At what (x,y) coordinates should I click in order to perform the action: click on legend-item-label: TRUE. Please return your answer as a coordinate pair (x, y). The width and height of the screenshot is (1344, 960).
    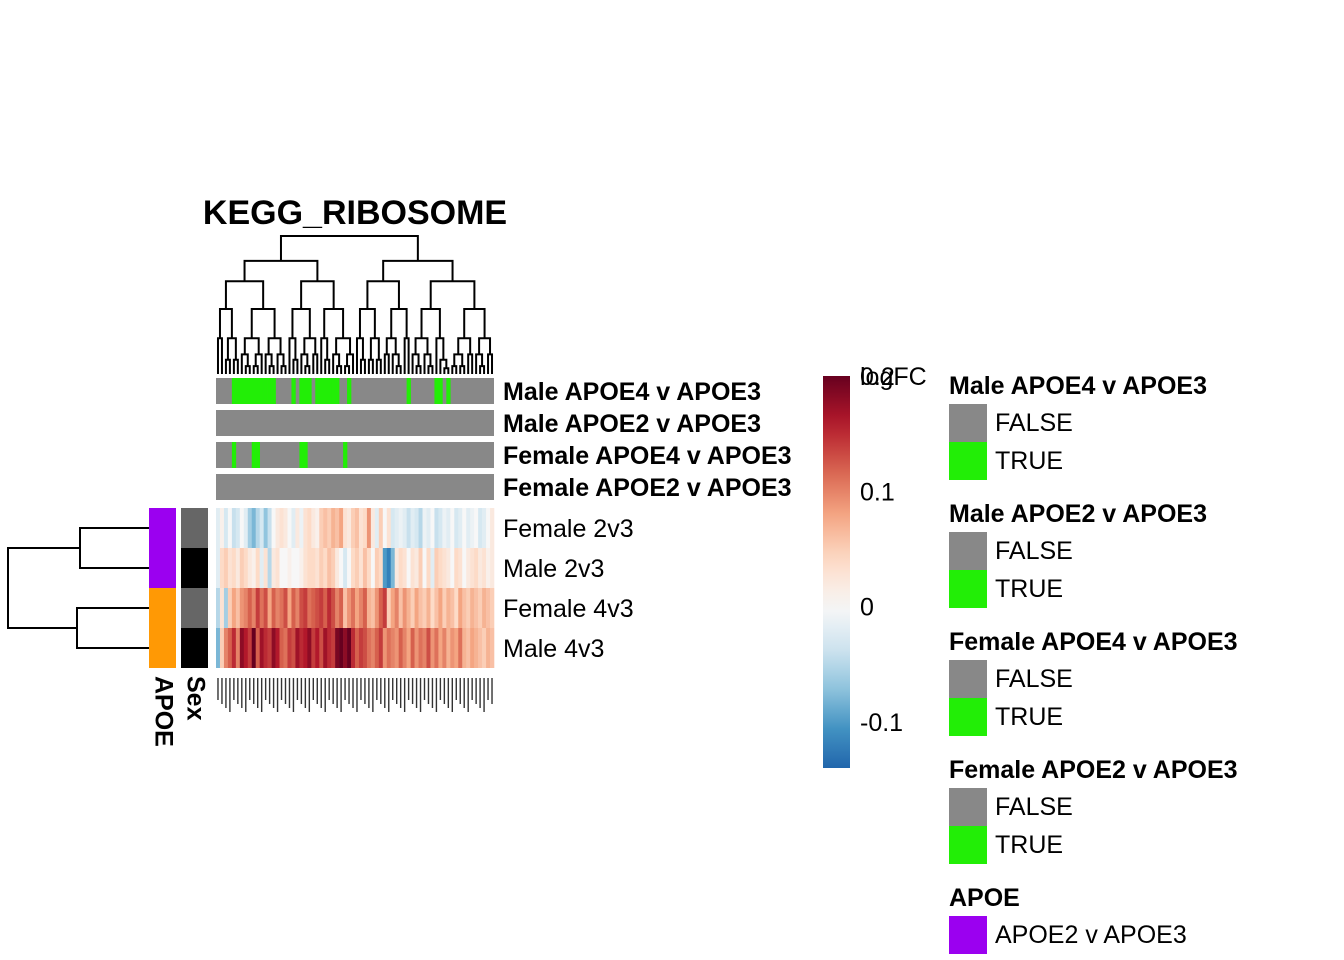
    Looking at the image, I should click on (1029, 717).